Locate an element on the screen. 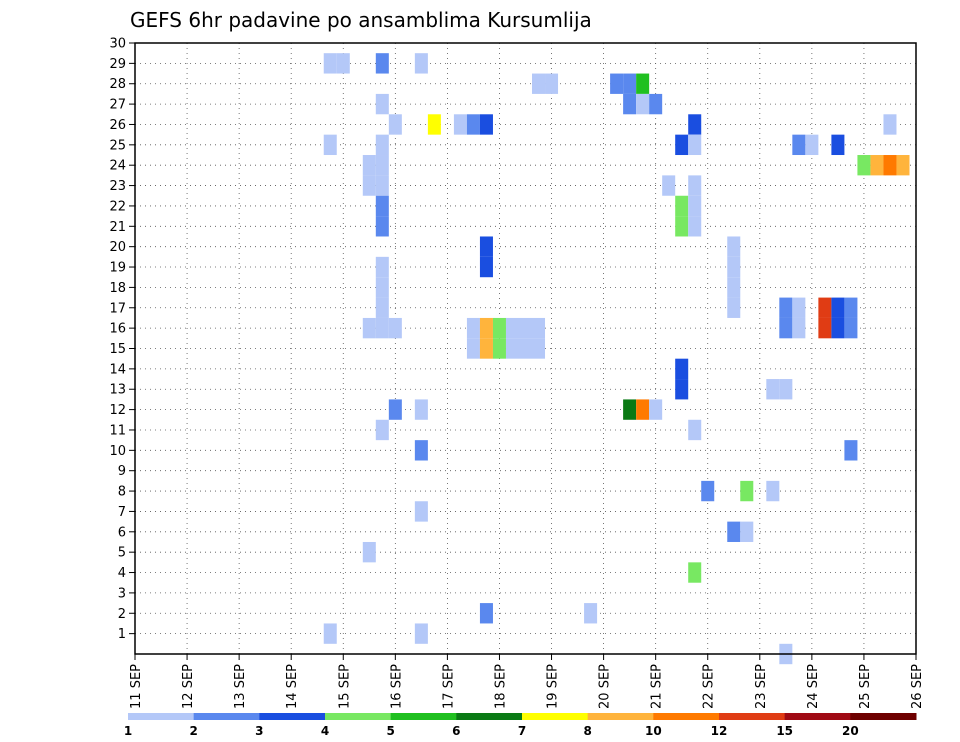 The image size is (960, 742). y-tick-label: 18 is located at coordinates (117, 288).